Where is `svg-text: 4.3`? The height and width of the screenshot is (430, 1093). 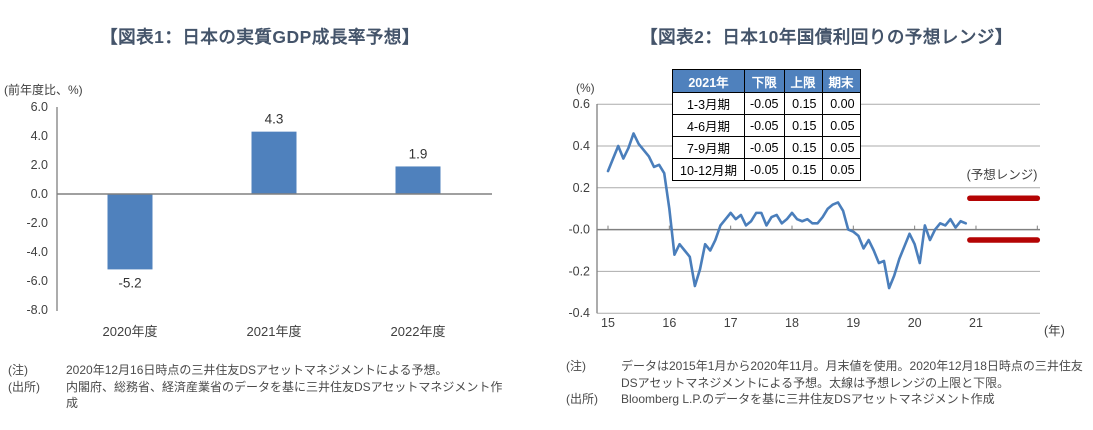
svg-text: 4.3 is located at coordinates (274, 119).